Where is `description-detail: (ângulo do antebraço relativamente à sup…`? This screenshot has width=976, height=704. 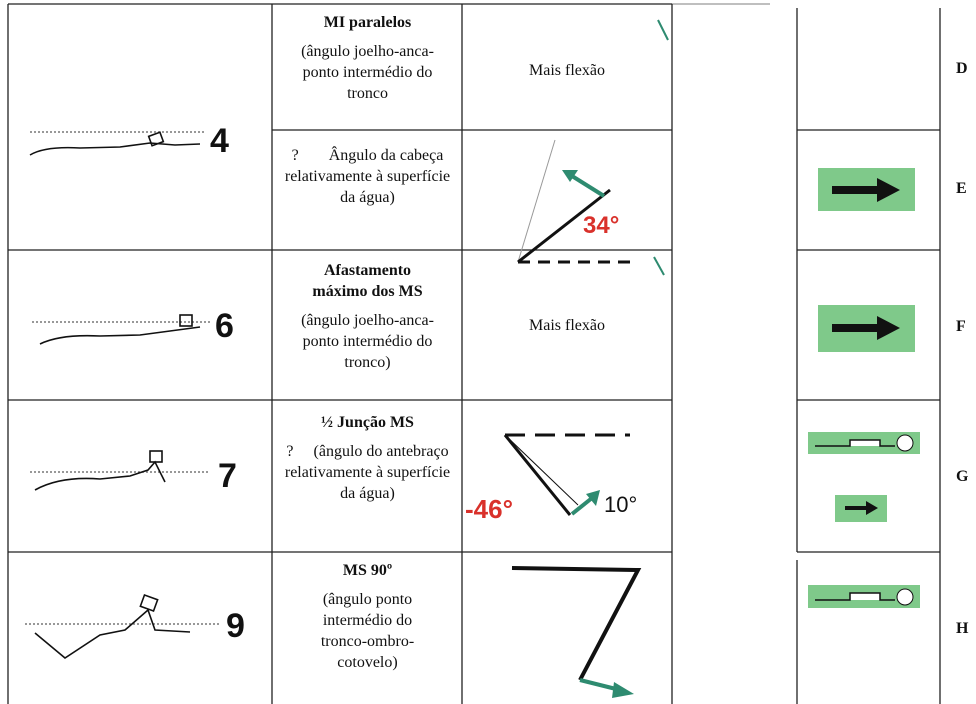
description-detail: (ângulo do antebraço relativamente à sup… is located at coordinates (367, 472).